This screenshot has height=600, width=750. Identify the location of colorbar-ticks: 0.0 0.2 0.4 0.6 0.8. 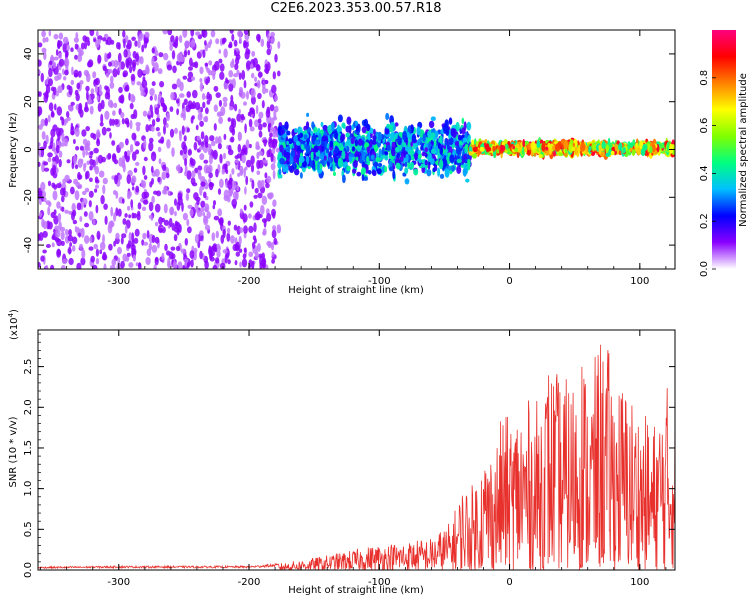
(707, 173).